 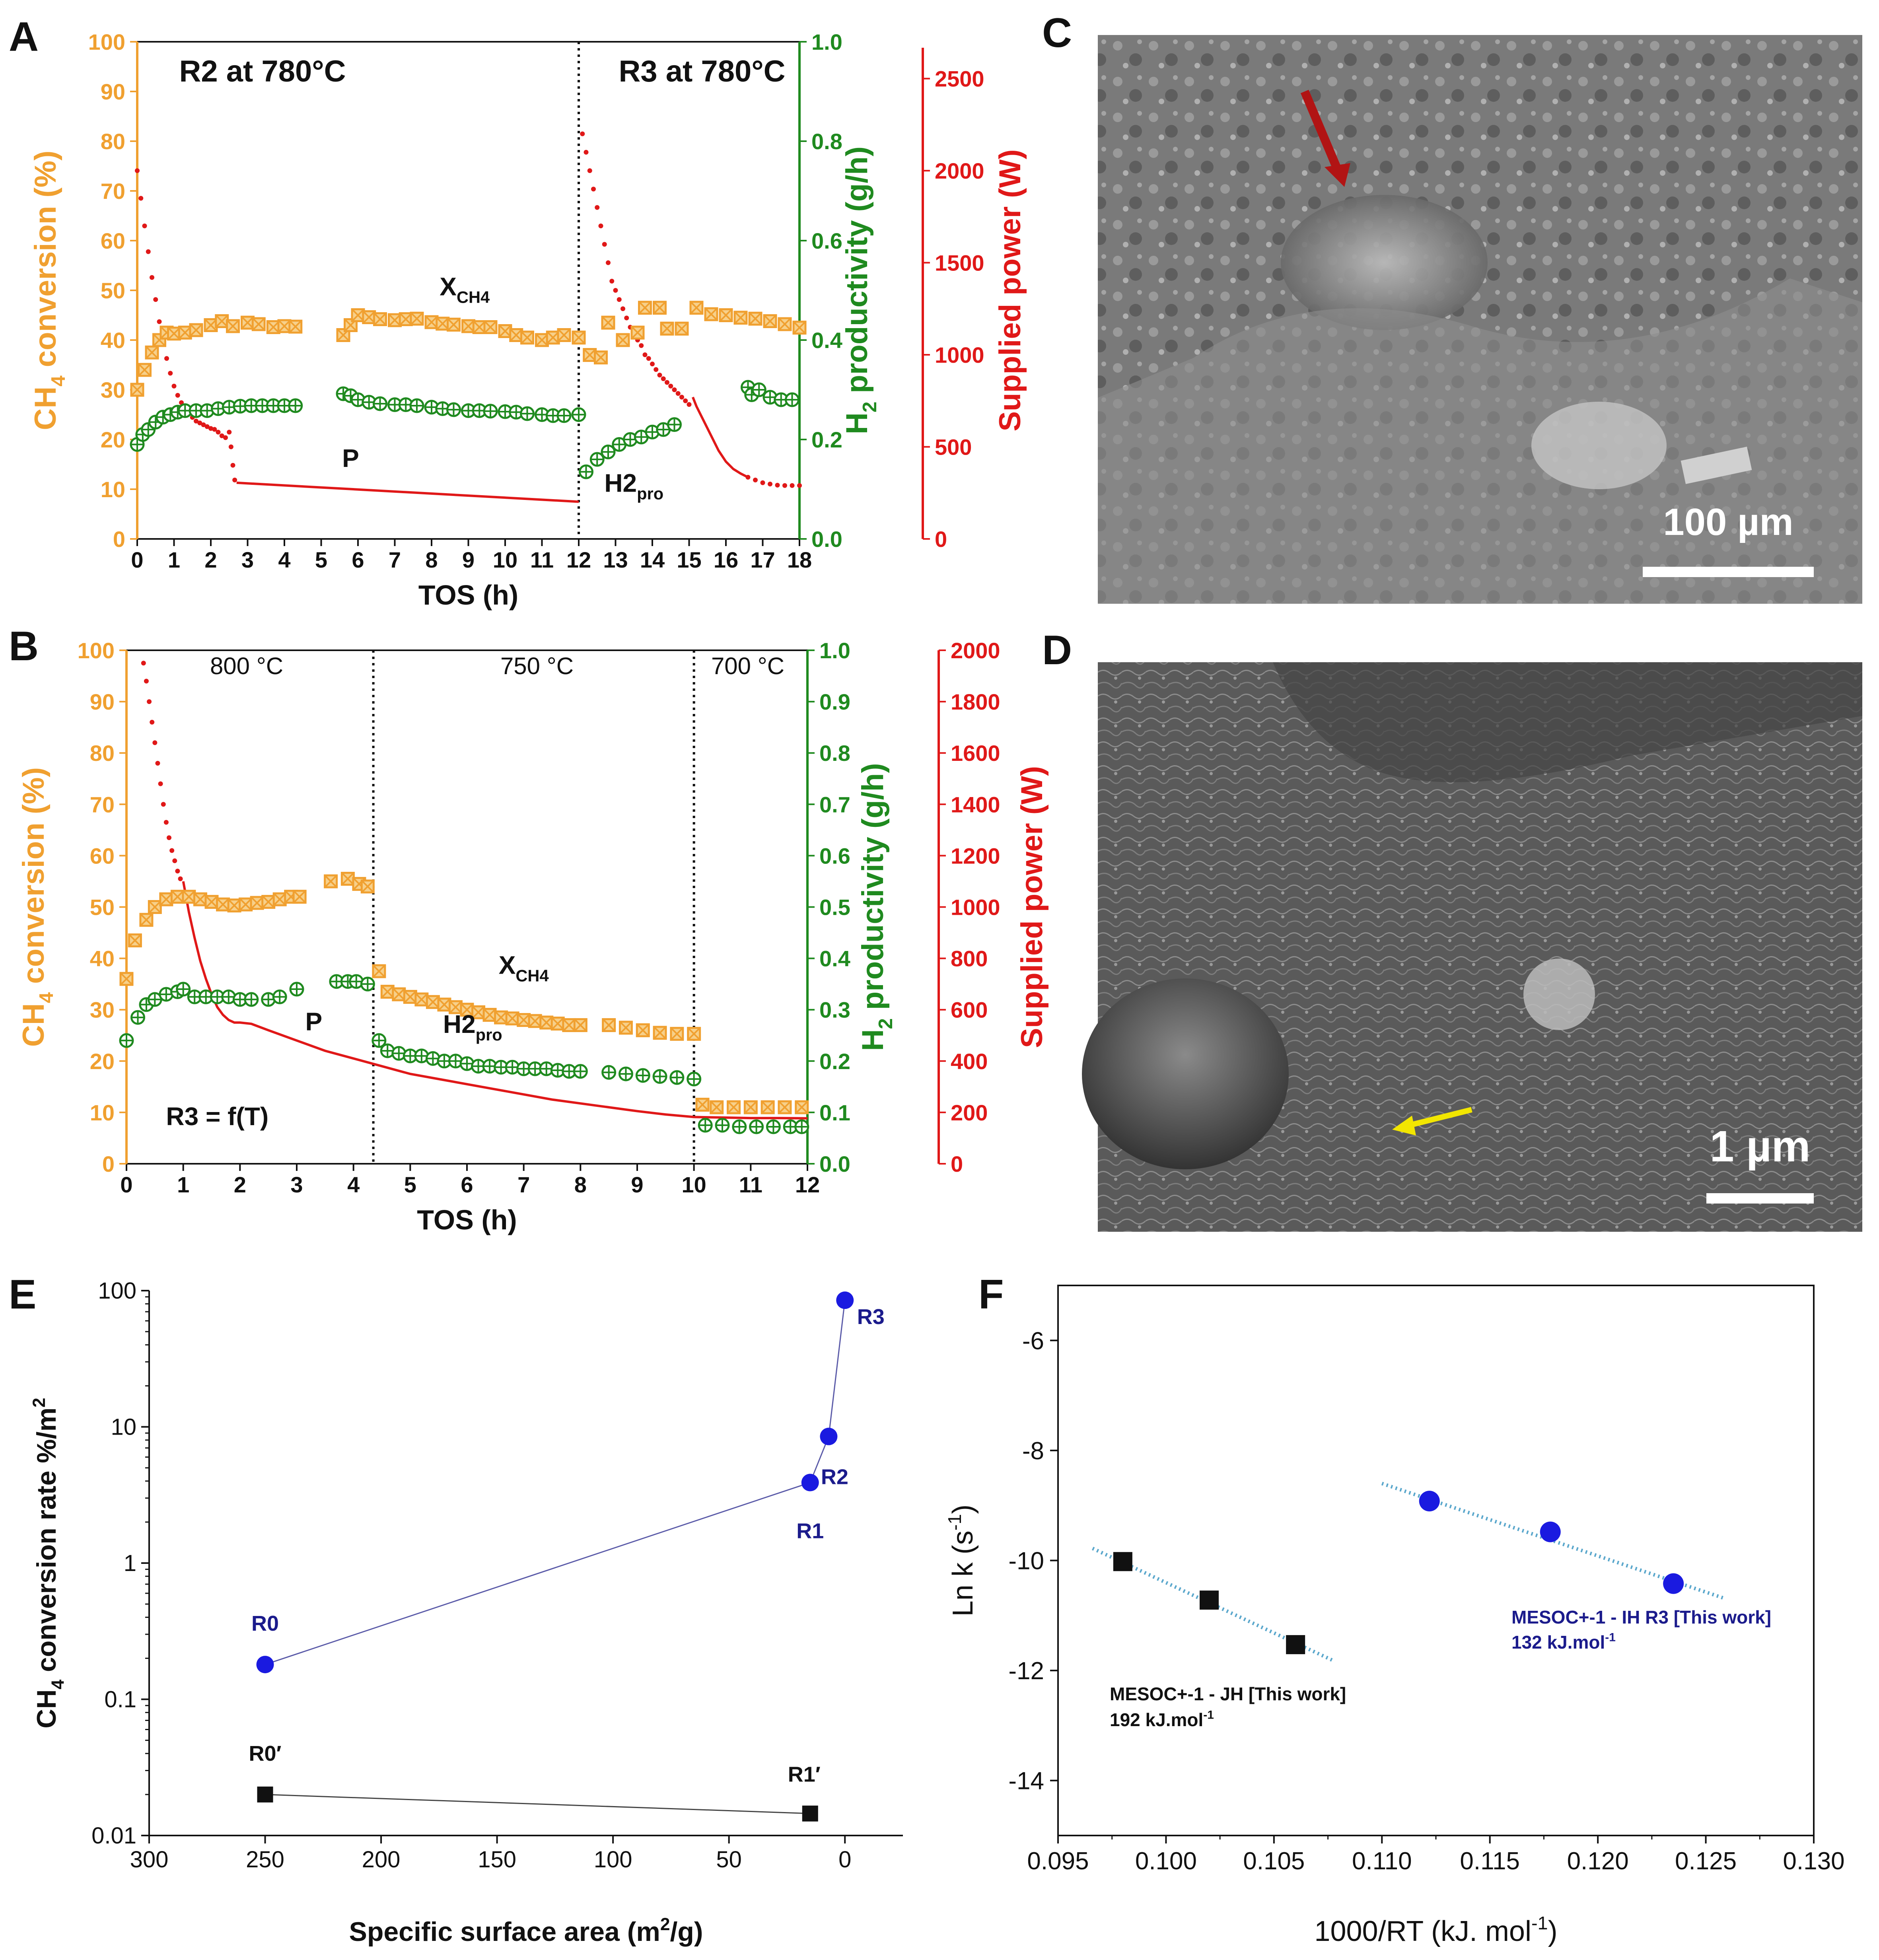 What do you see at coordinates (1337, 175) in the screenshot?
I see `red-arrow-icon` at bounding box center [1337, 175].